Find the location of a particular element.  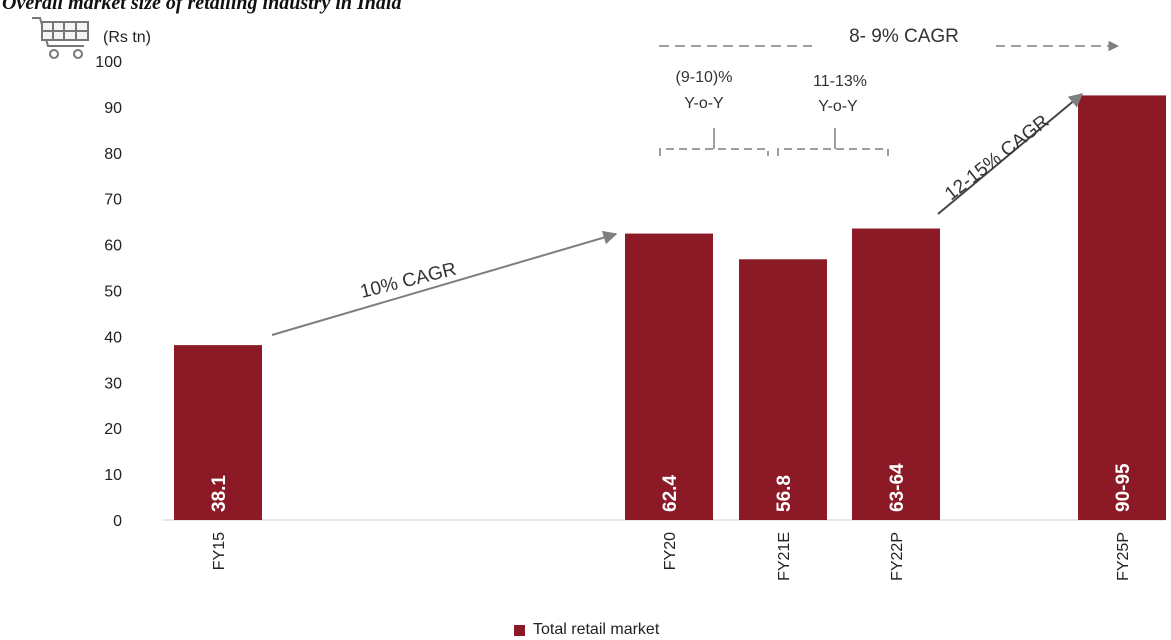

y-tick-label: 50 is located at coordinates (113, 292).